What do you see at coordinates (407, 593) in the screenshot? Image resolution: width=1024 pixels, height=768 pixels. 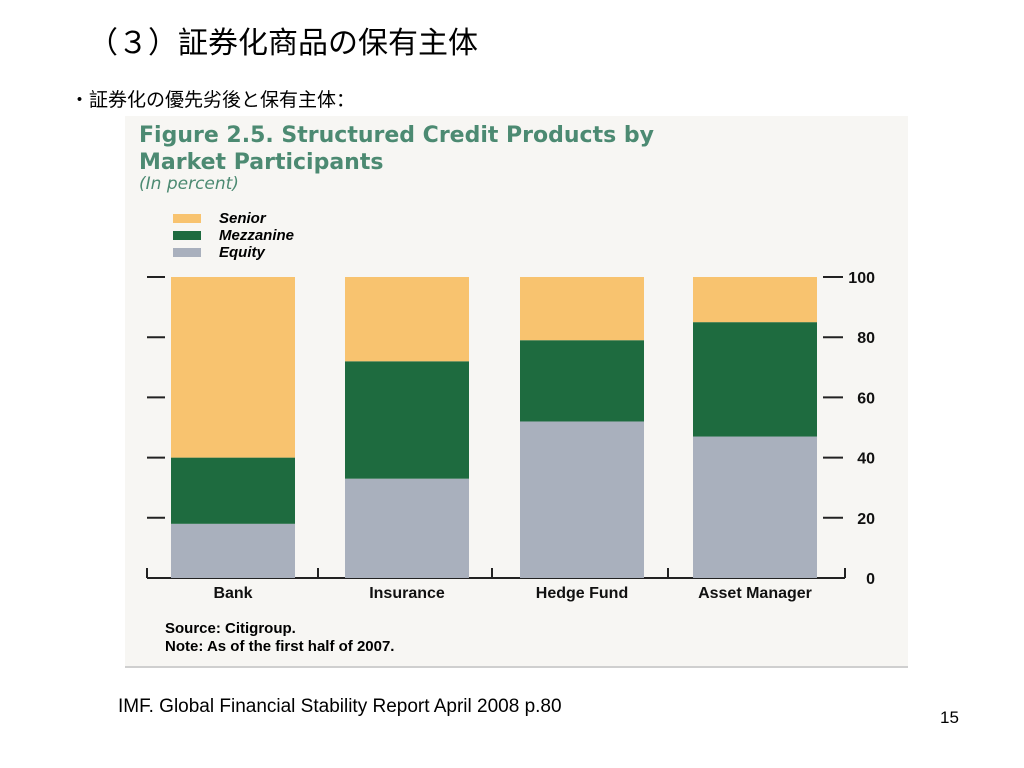 I see `x-category-label-insurance: Insurance` at bounding box center [407, 593].